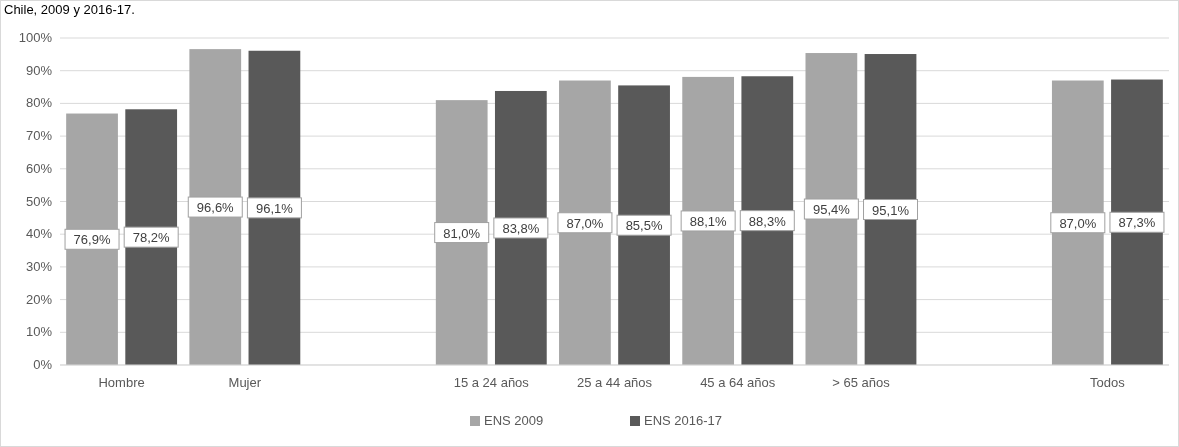  What do you see at coordinates (514, 420) in the screenshot?
I see `legend-label: ENS 2009` at bounding box center [514, 420].